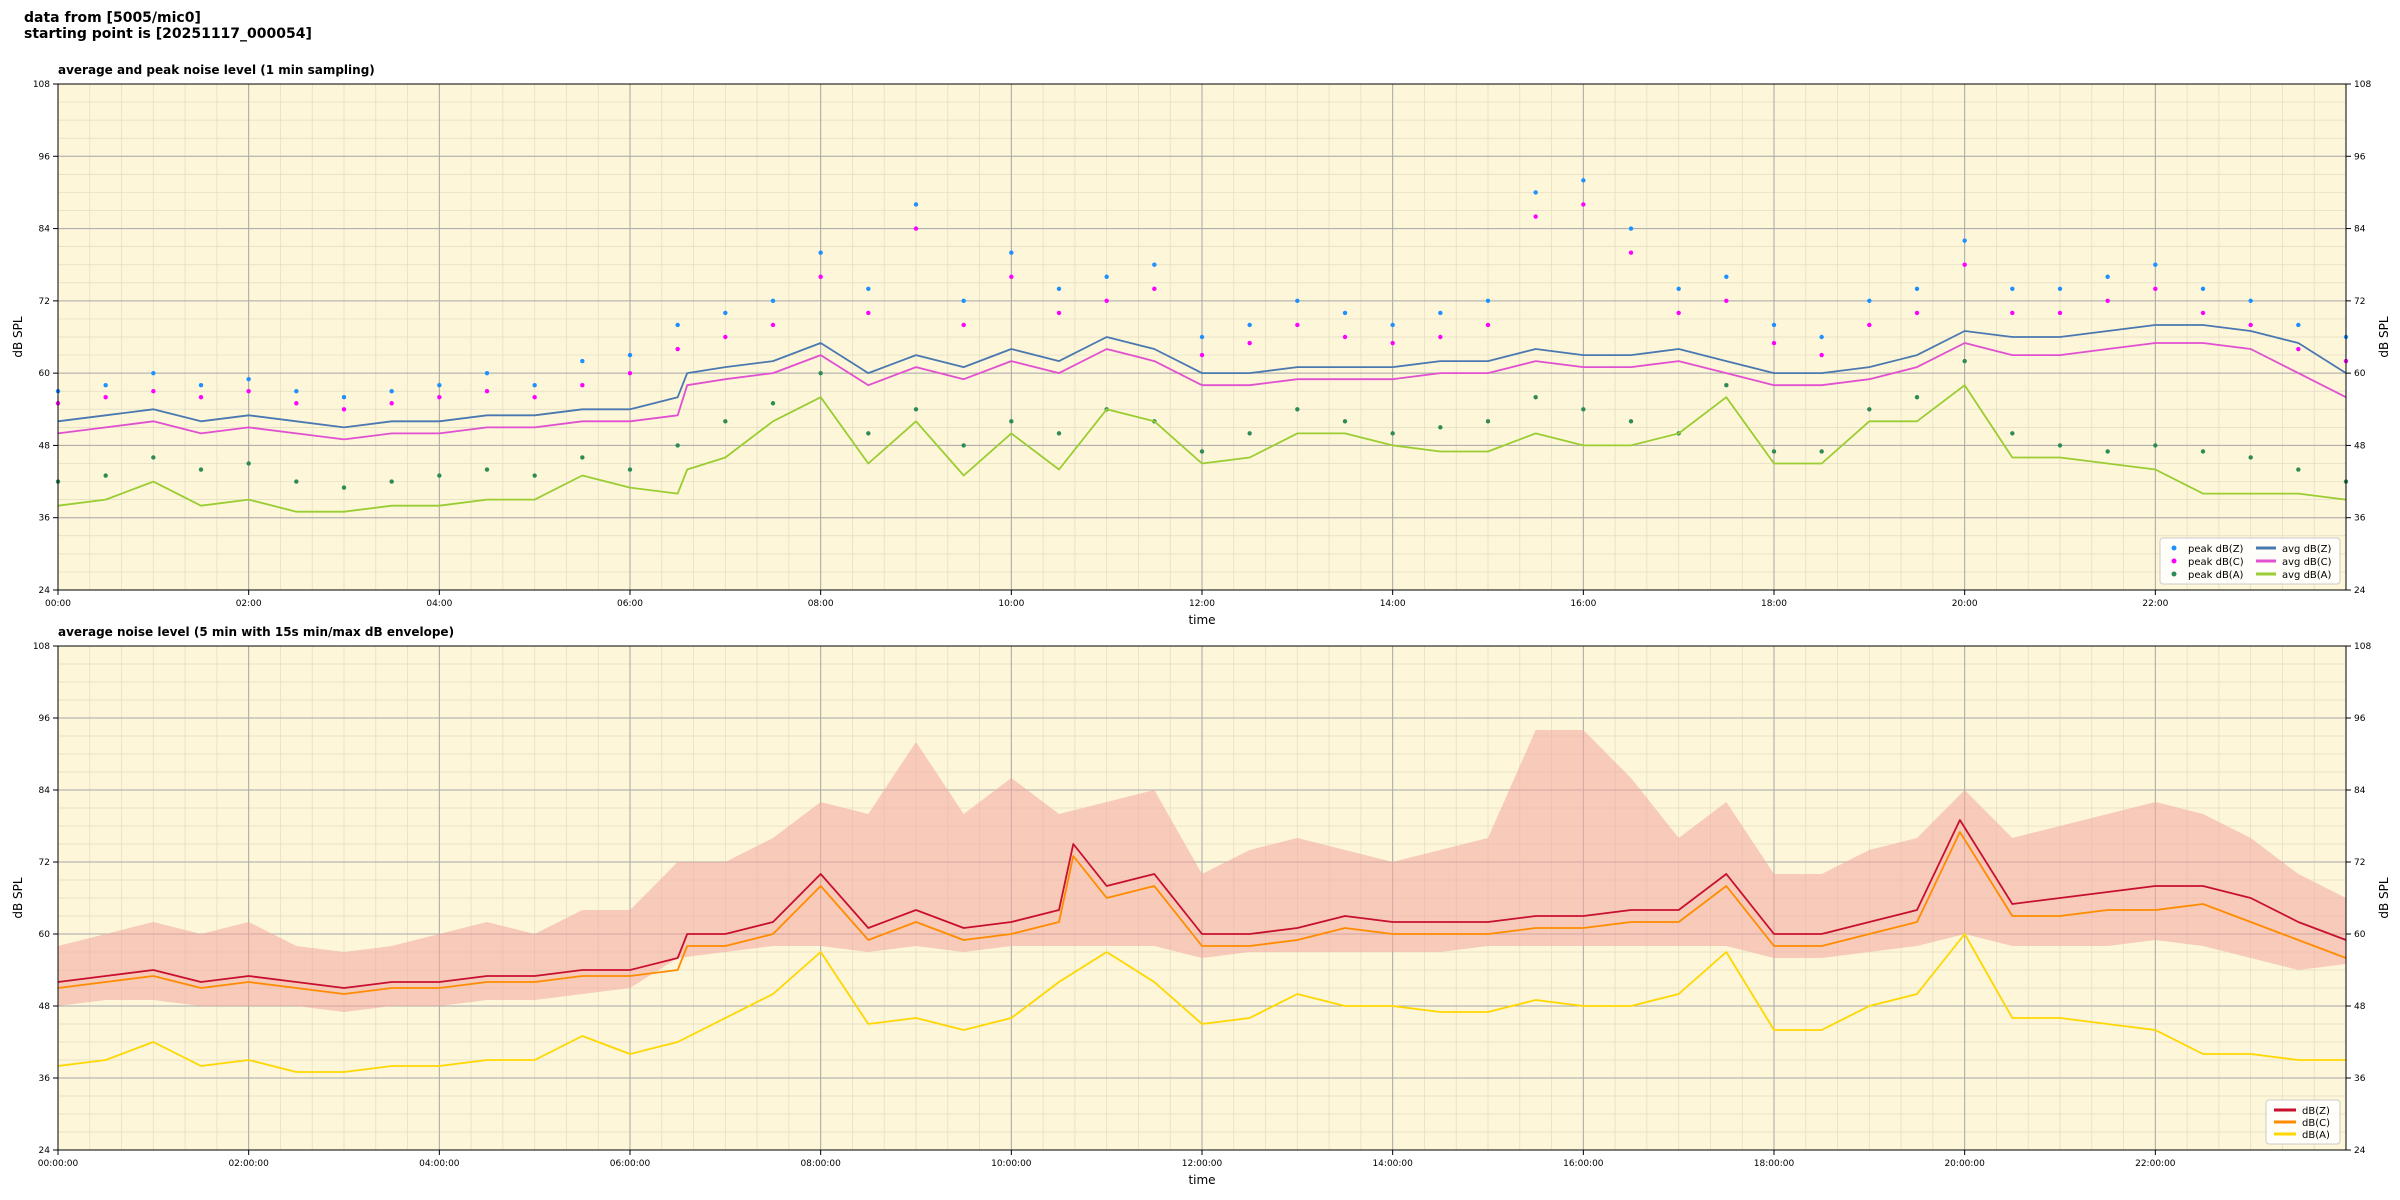 Image resolution: width=2400 pixels, height=1200 pixels. What do you see at coordinates (1393, 604) in the screenshot?
I see `x-tick-label: 14:00` at bounding box center [1393, 604].